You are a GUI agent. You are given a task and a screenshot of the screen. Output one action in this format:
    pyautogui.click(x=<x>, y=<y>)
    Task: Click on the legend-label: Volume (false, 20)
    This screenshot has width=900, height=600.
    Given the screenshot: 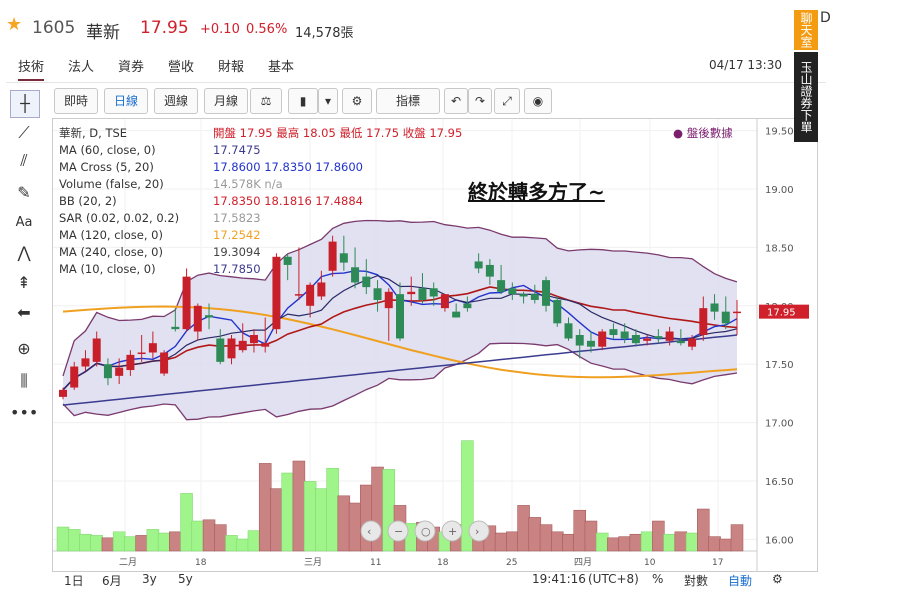 What is the action you would take?
    pyautogui.click(x=111, y=184)
    